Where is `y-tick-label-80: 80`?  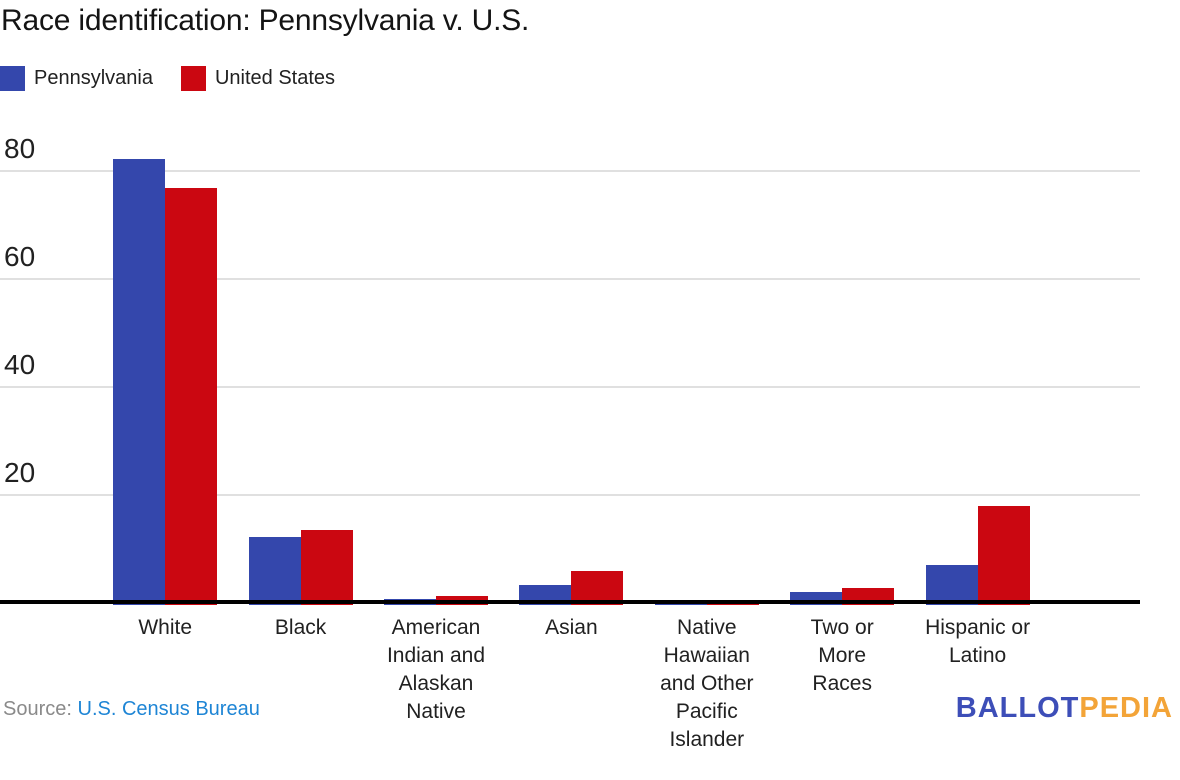 y-tick-label-80: 80 is located at coordinates (20, 148).